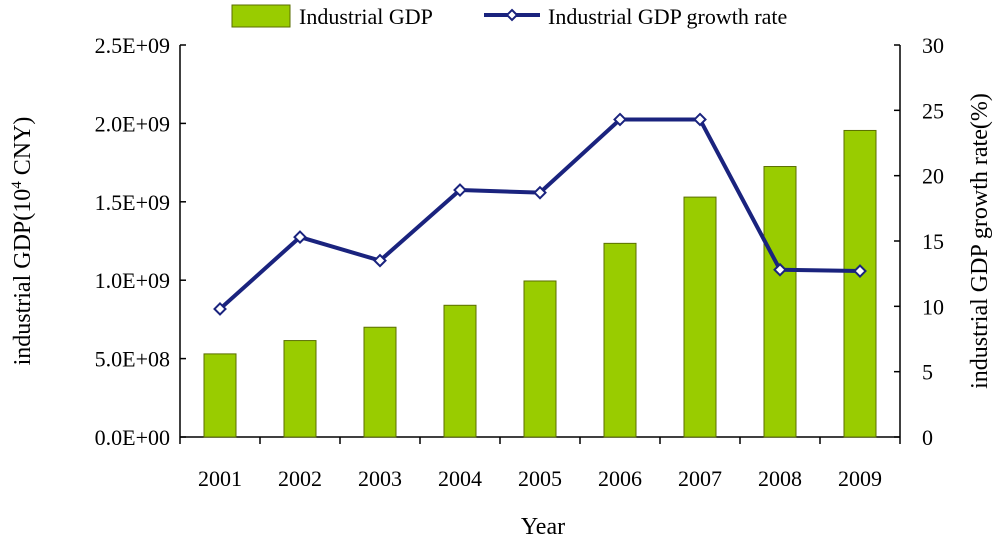 The image size is (1000, 540). I want to click on legend-line-marker, so click(512, 15).